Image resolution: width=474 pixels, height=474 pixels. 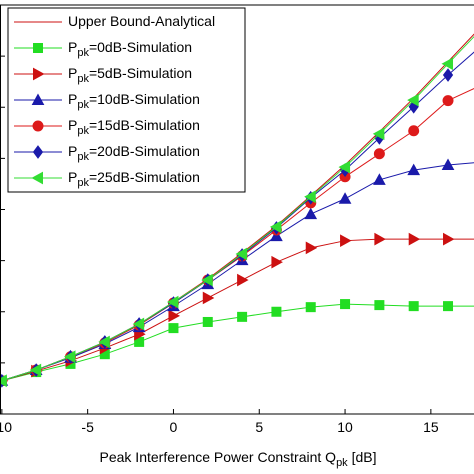 What do you see at coordinates (134, 153) in the screenshot?
I see `legend-label: Ppk=20dB-Simulation` at bounding box center [134, 153].